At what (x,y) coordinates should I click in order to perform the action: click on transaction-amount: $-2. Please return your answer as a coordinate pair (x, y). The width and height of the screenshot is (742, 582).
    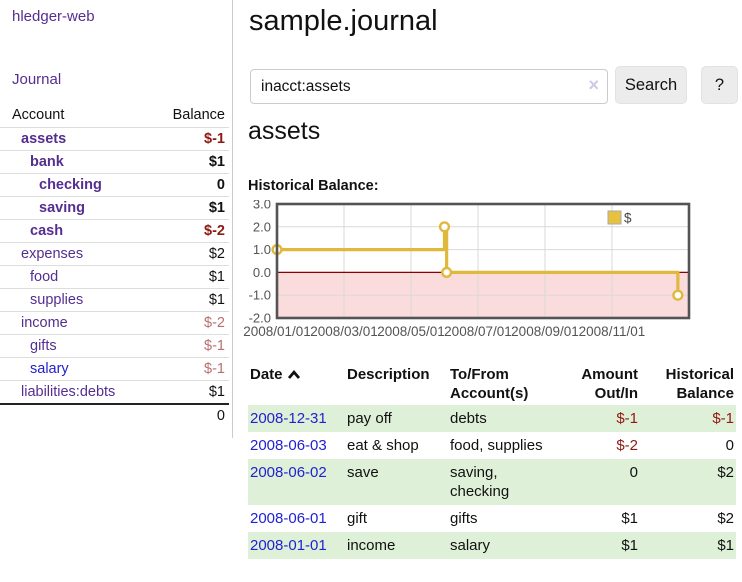
    Looking at the image, I should click on (627, 445).